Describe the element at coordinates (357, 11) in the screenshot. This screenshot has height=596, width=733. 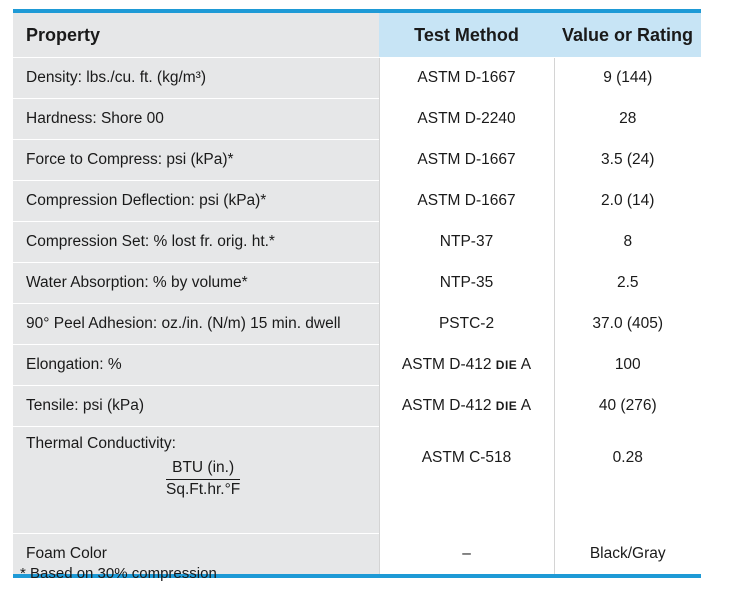
I see `top-rule` at that location.